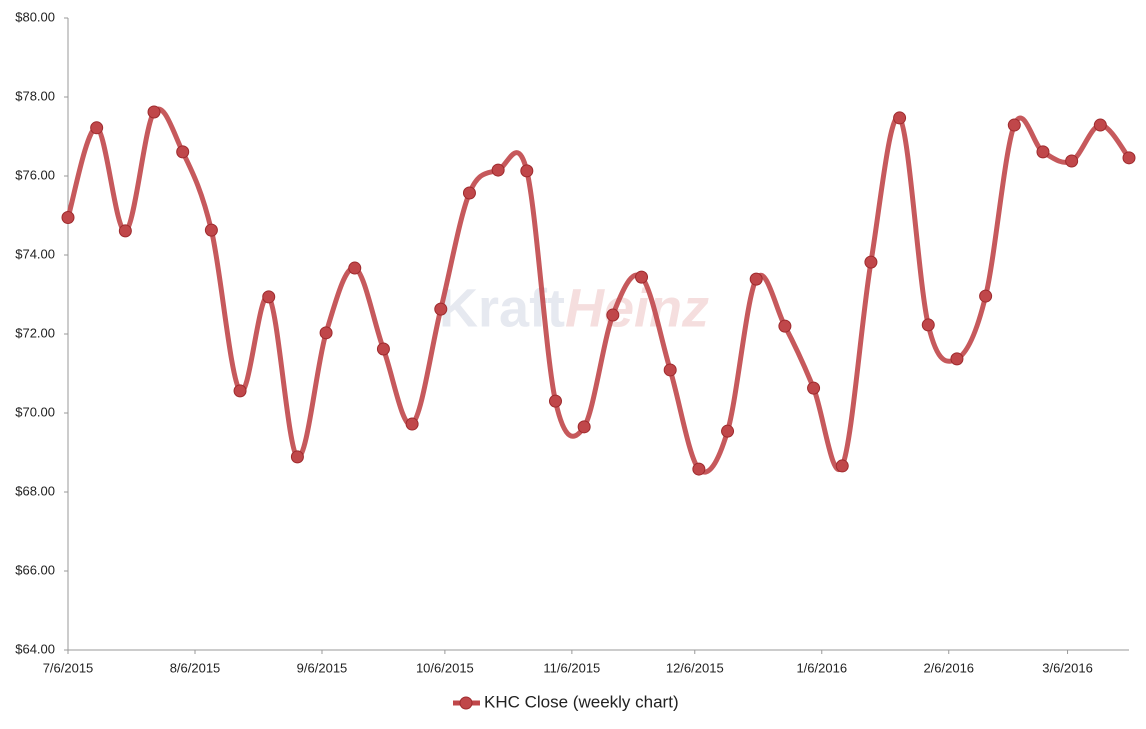 This screenshot has width=1146, height=729. I want to click on x-tick-label: 3/6/2016, so click(1067, 667).